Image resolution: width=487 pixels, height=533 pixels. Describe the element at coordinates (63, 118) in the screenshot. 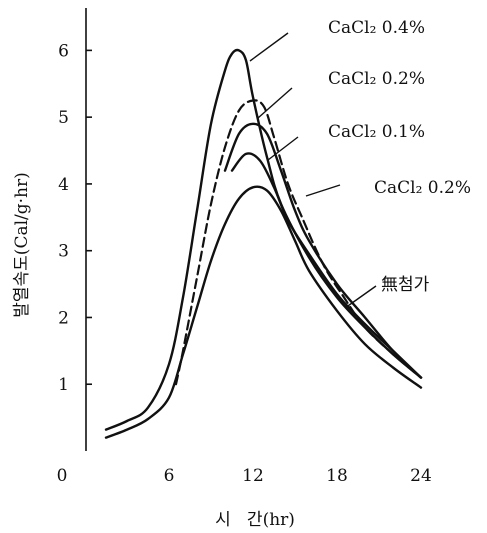

I see `y-tick-label: 5` at that location.